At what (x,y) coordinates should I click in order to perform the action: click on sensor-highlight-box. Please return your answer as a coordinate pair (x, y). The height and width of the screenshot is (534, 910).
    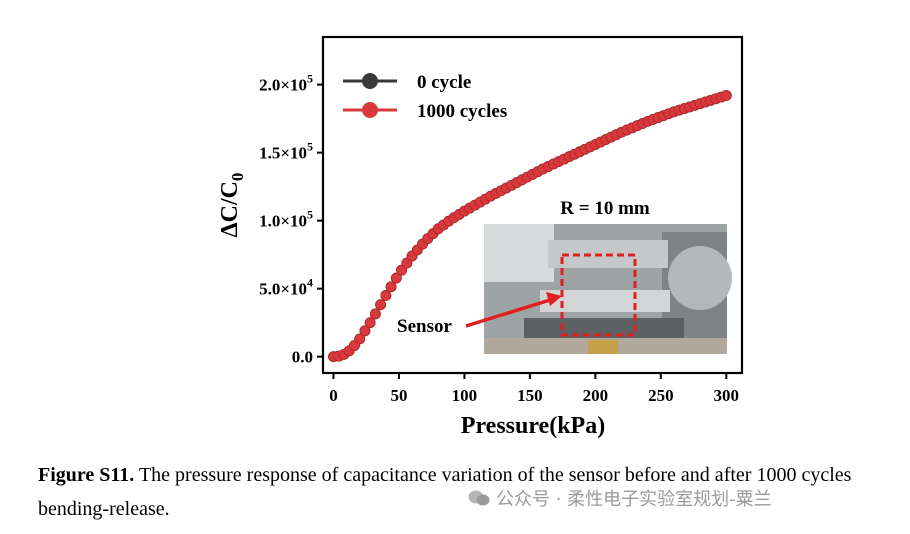
    Looking at the image, I should click on (598, 295).